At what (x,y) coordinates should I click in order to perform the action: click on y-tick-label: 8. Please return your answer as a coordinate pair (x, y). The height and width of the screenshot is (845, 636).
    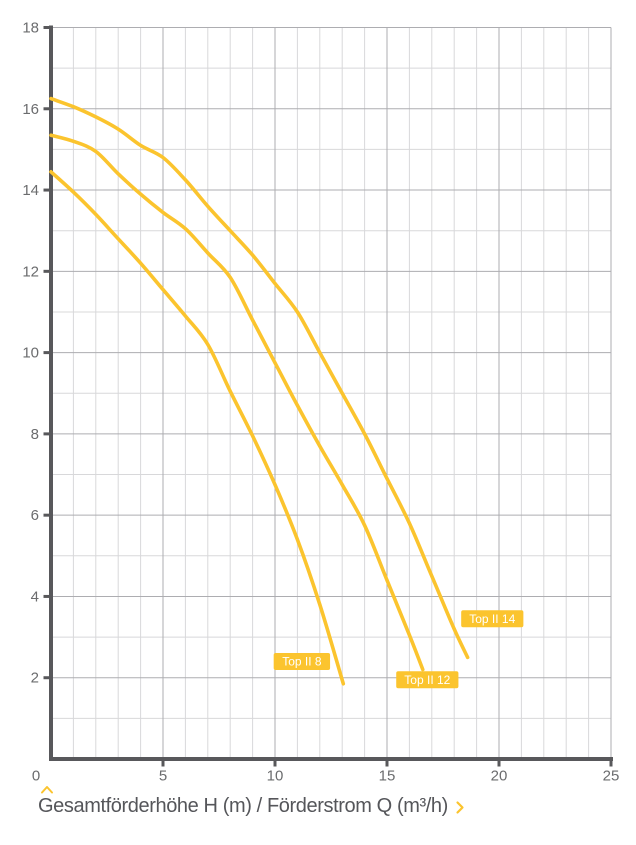
    Looking at the image, I should click on (35, 434).